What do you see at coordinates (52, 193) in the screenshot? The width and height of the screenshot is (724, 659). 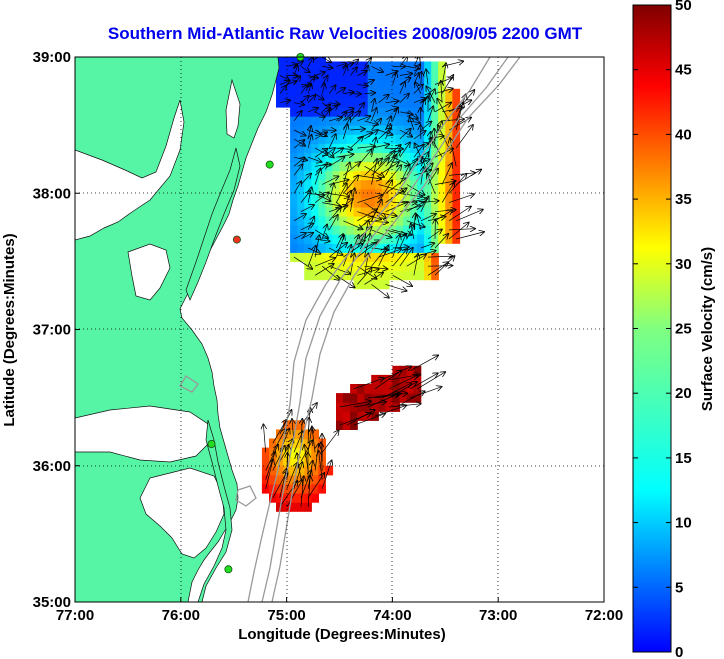 I see `y-tick-label: 38:00` at bounding box center [52, 193].